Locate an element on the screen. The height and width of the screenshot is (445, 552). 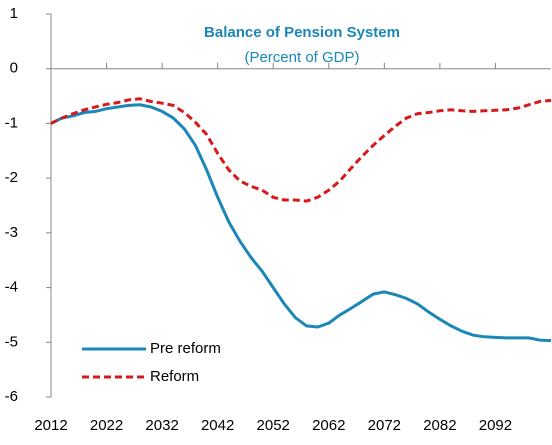
chart-title: Balance of Pension System is located at coordinates (302, 32).